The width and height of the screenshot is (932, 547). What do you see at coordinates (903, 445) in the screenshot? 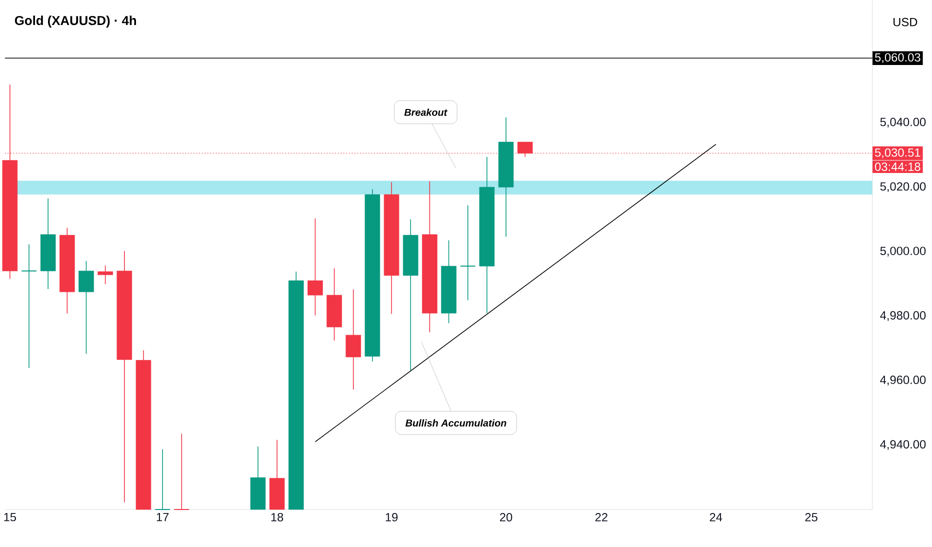
I see `y-tick-label: 4,940.00` at bounding box center [903, 445].